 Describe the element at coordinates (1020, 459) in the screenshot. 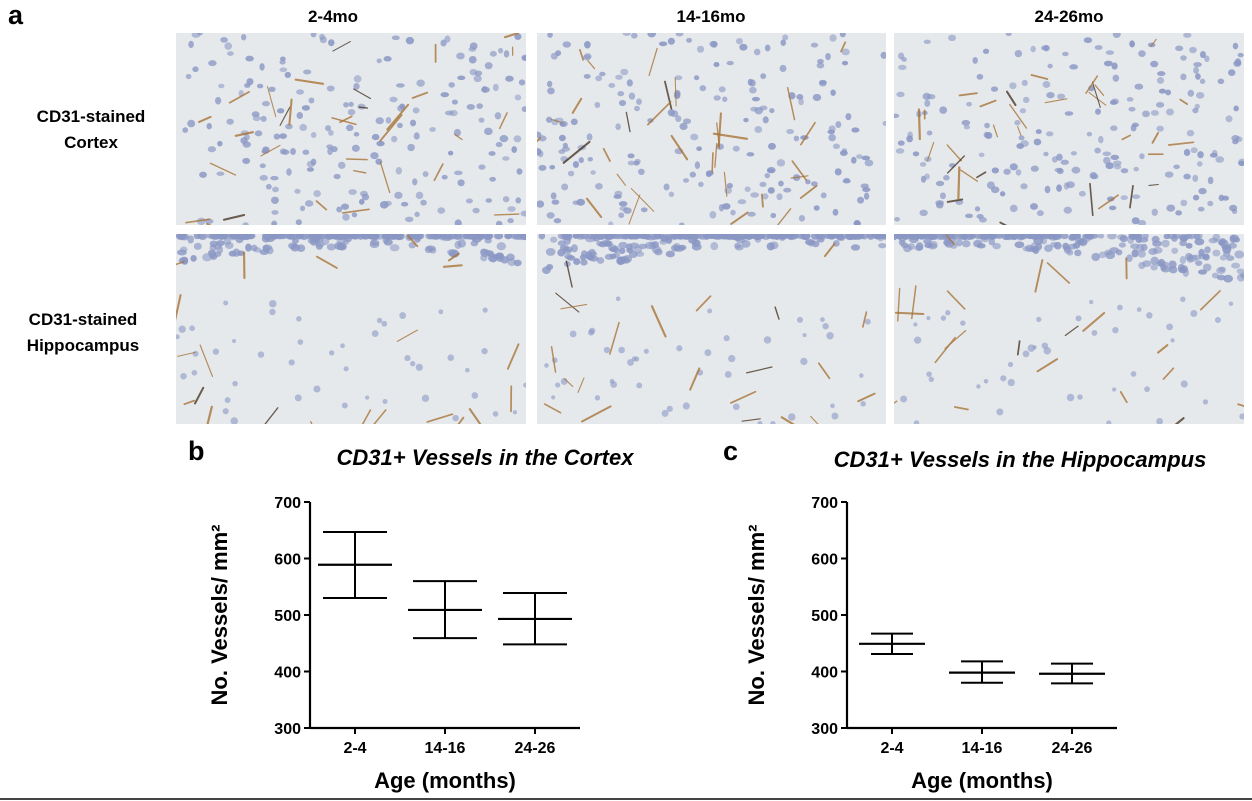

I see `chart-c-title: CD31+ Vessels in the Hippocampus` at that location.